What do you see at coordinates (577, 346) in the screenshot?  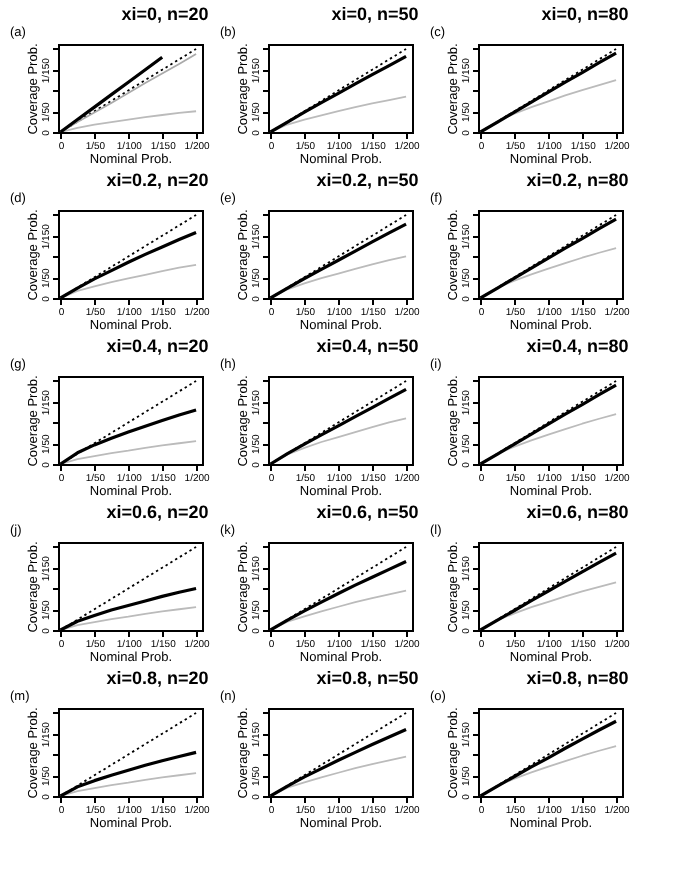 I see `chart-title: xi=0.4, n=80` at bounding box center [577, 346].